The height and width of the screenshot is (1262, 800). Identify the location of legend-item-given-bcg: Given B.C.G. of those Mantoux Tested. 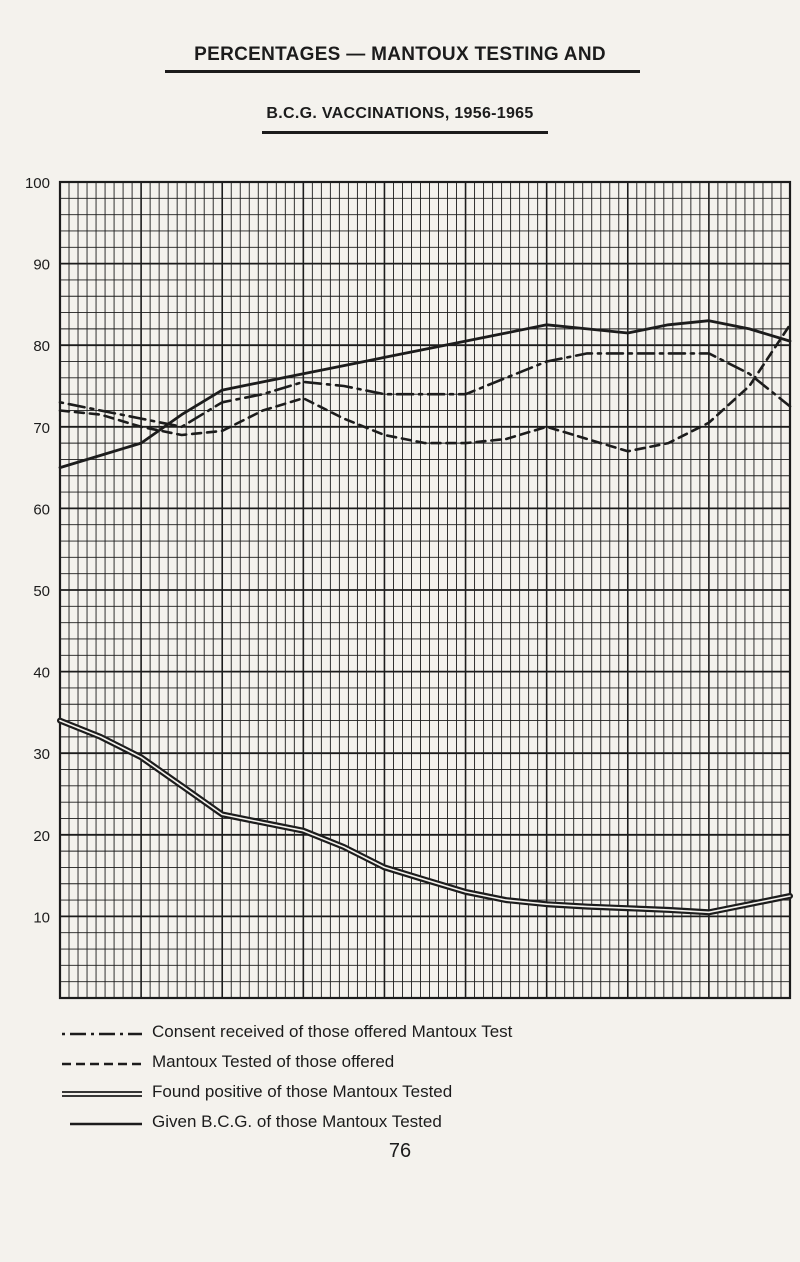
(410, 1127).